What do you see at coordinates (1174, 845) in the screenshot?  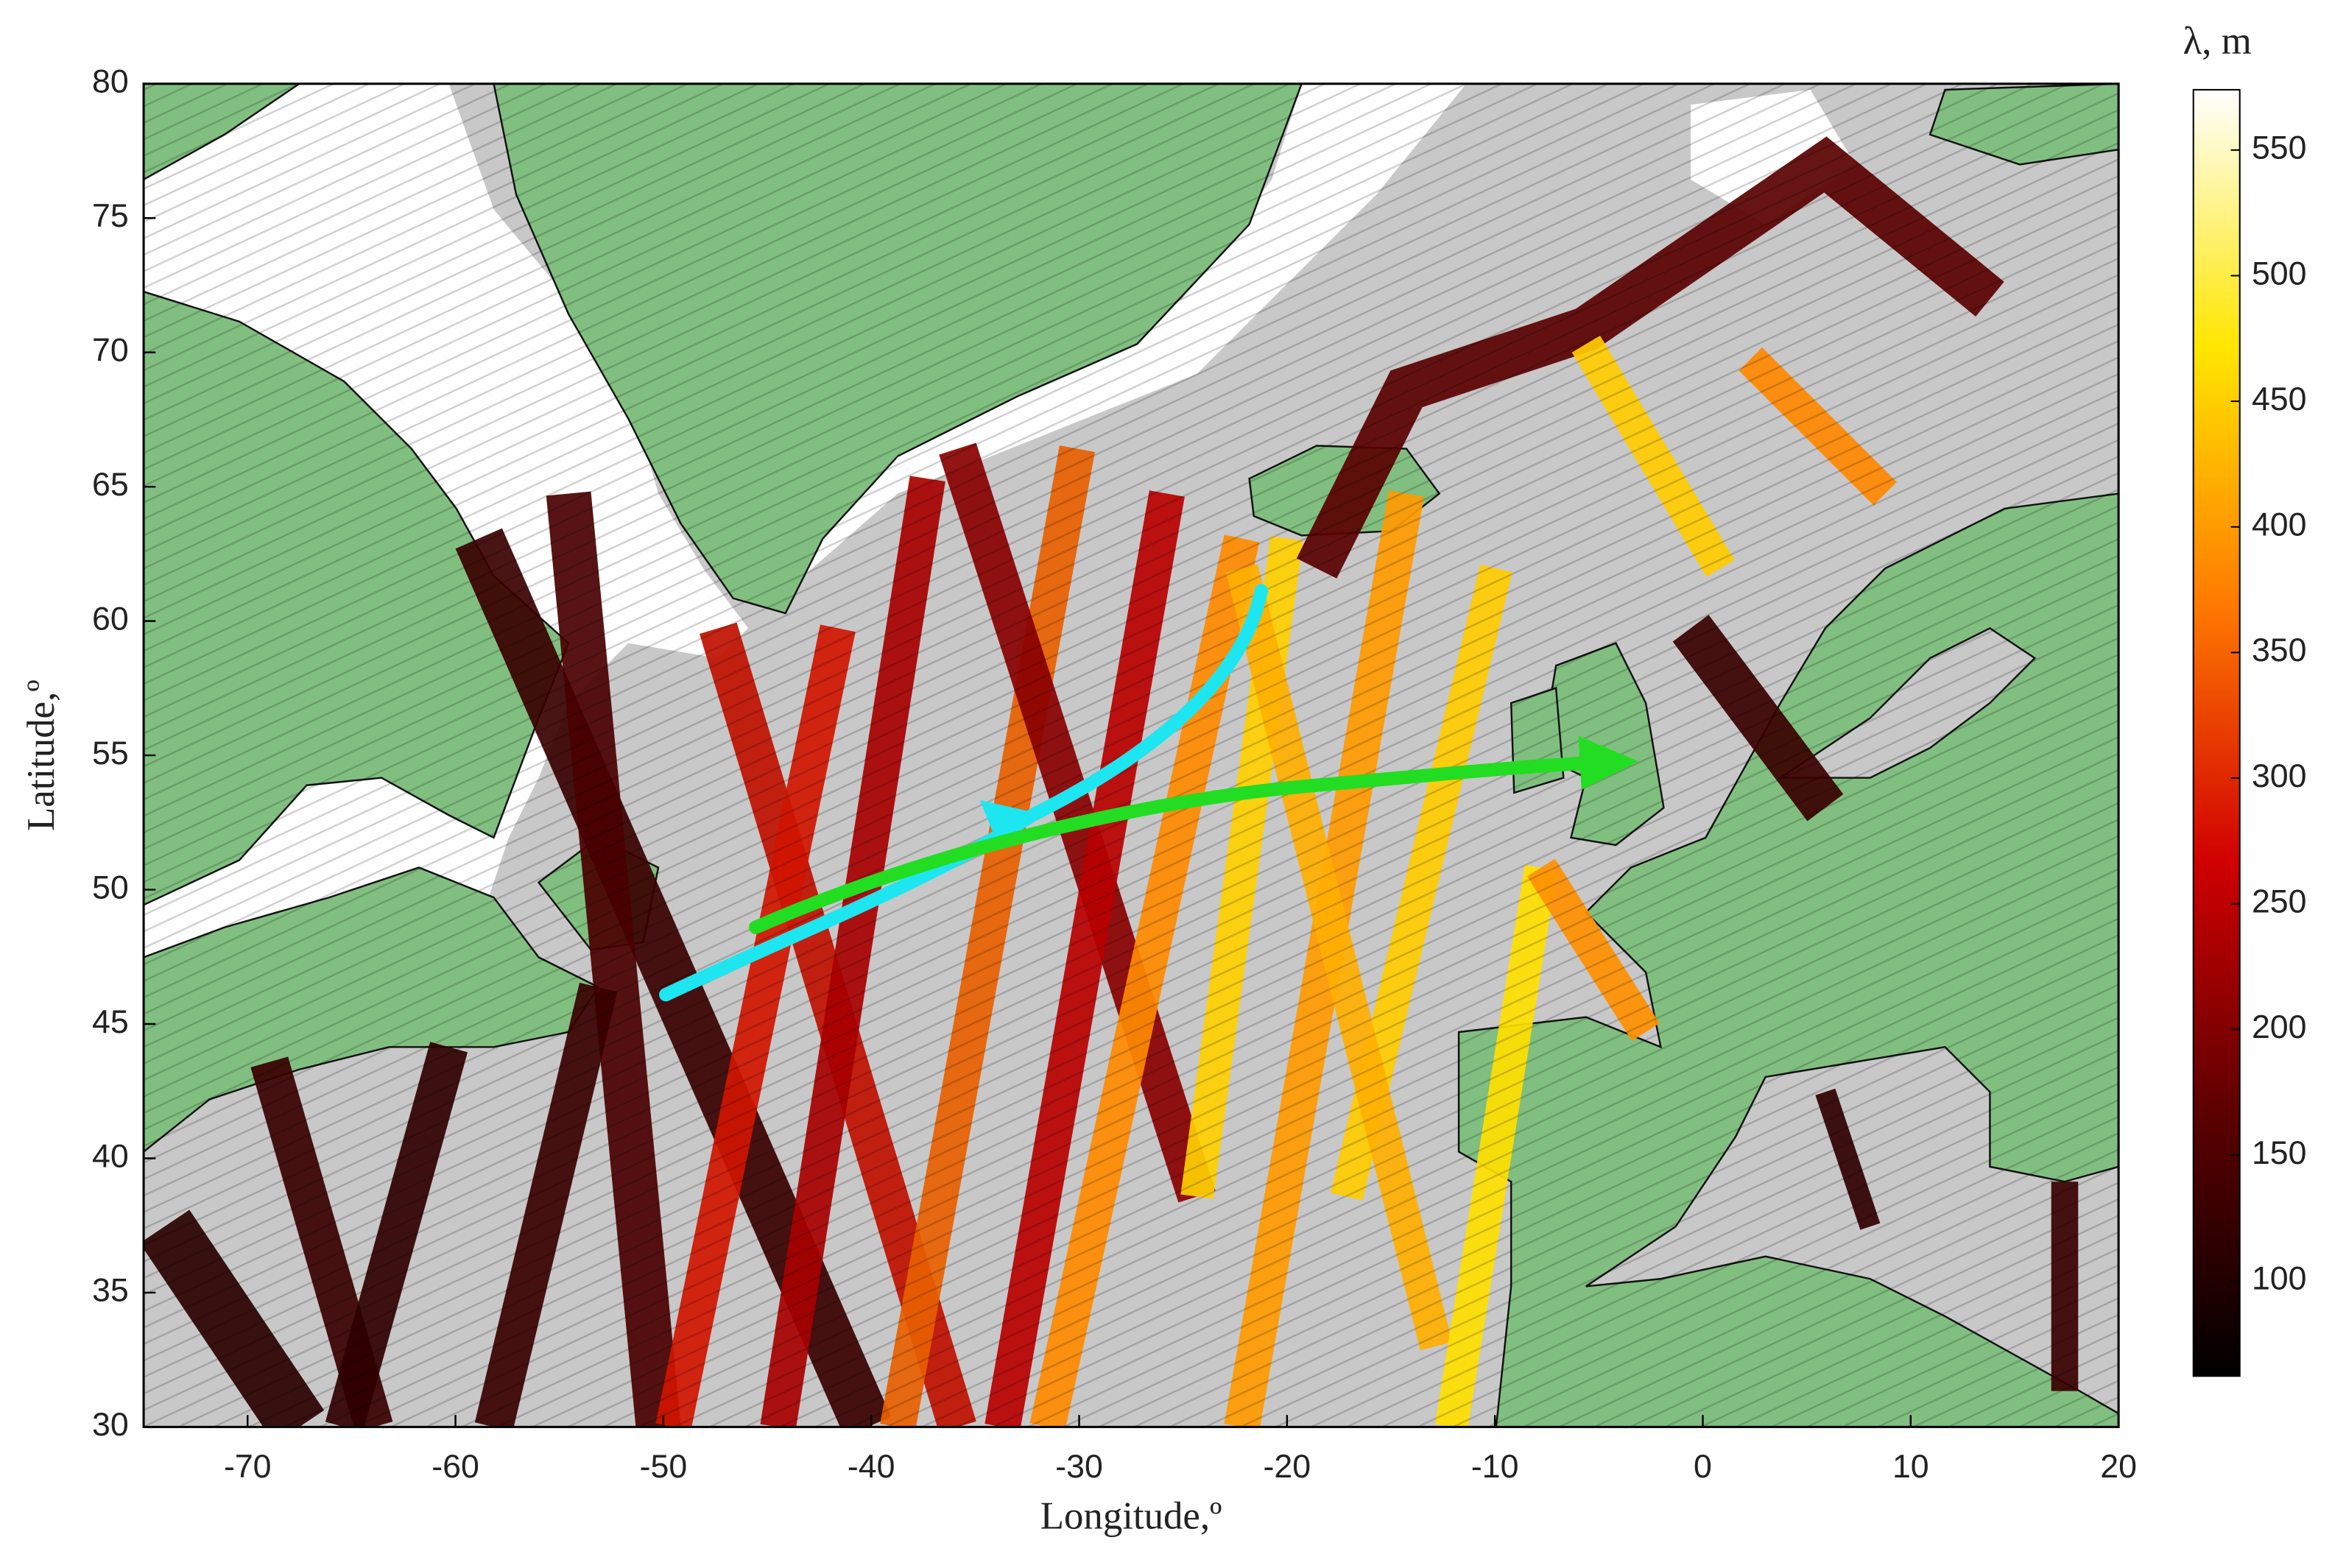 I see `green-arrow` at bounding box center [1174, 845].